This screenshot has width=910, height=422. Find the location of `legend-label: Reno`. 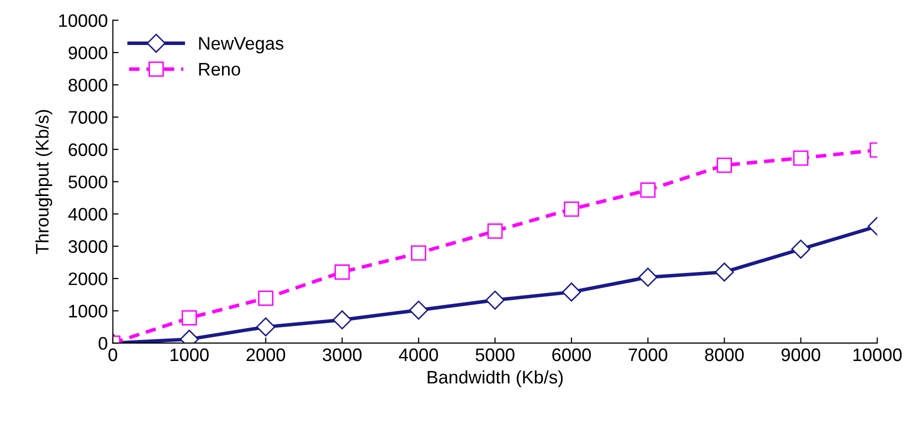

legend-label: Reno is located at coordinates (219, 69).